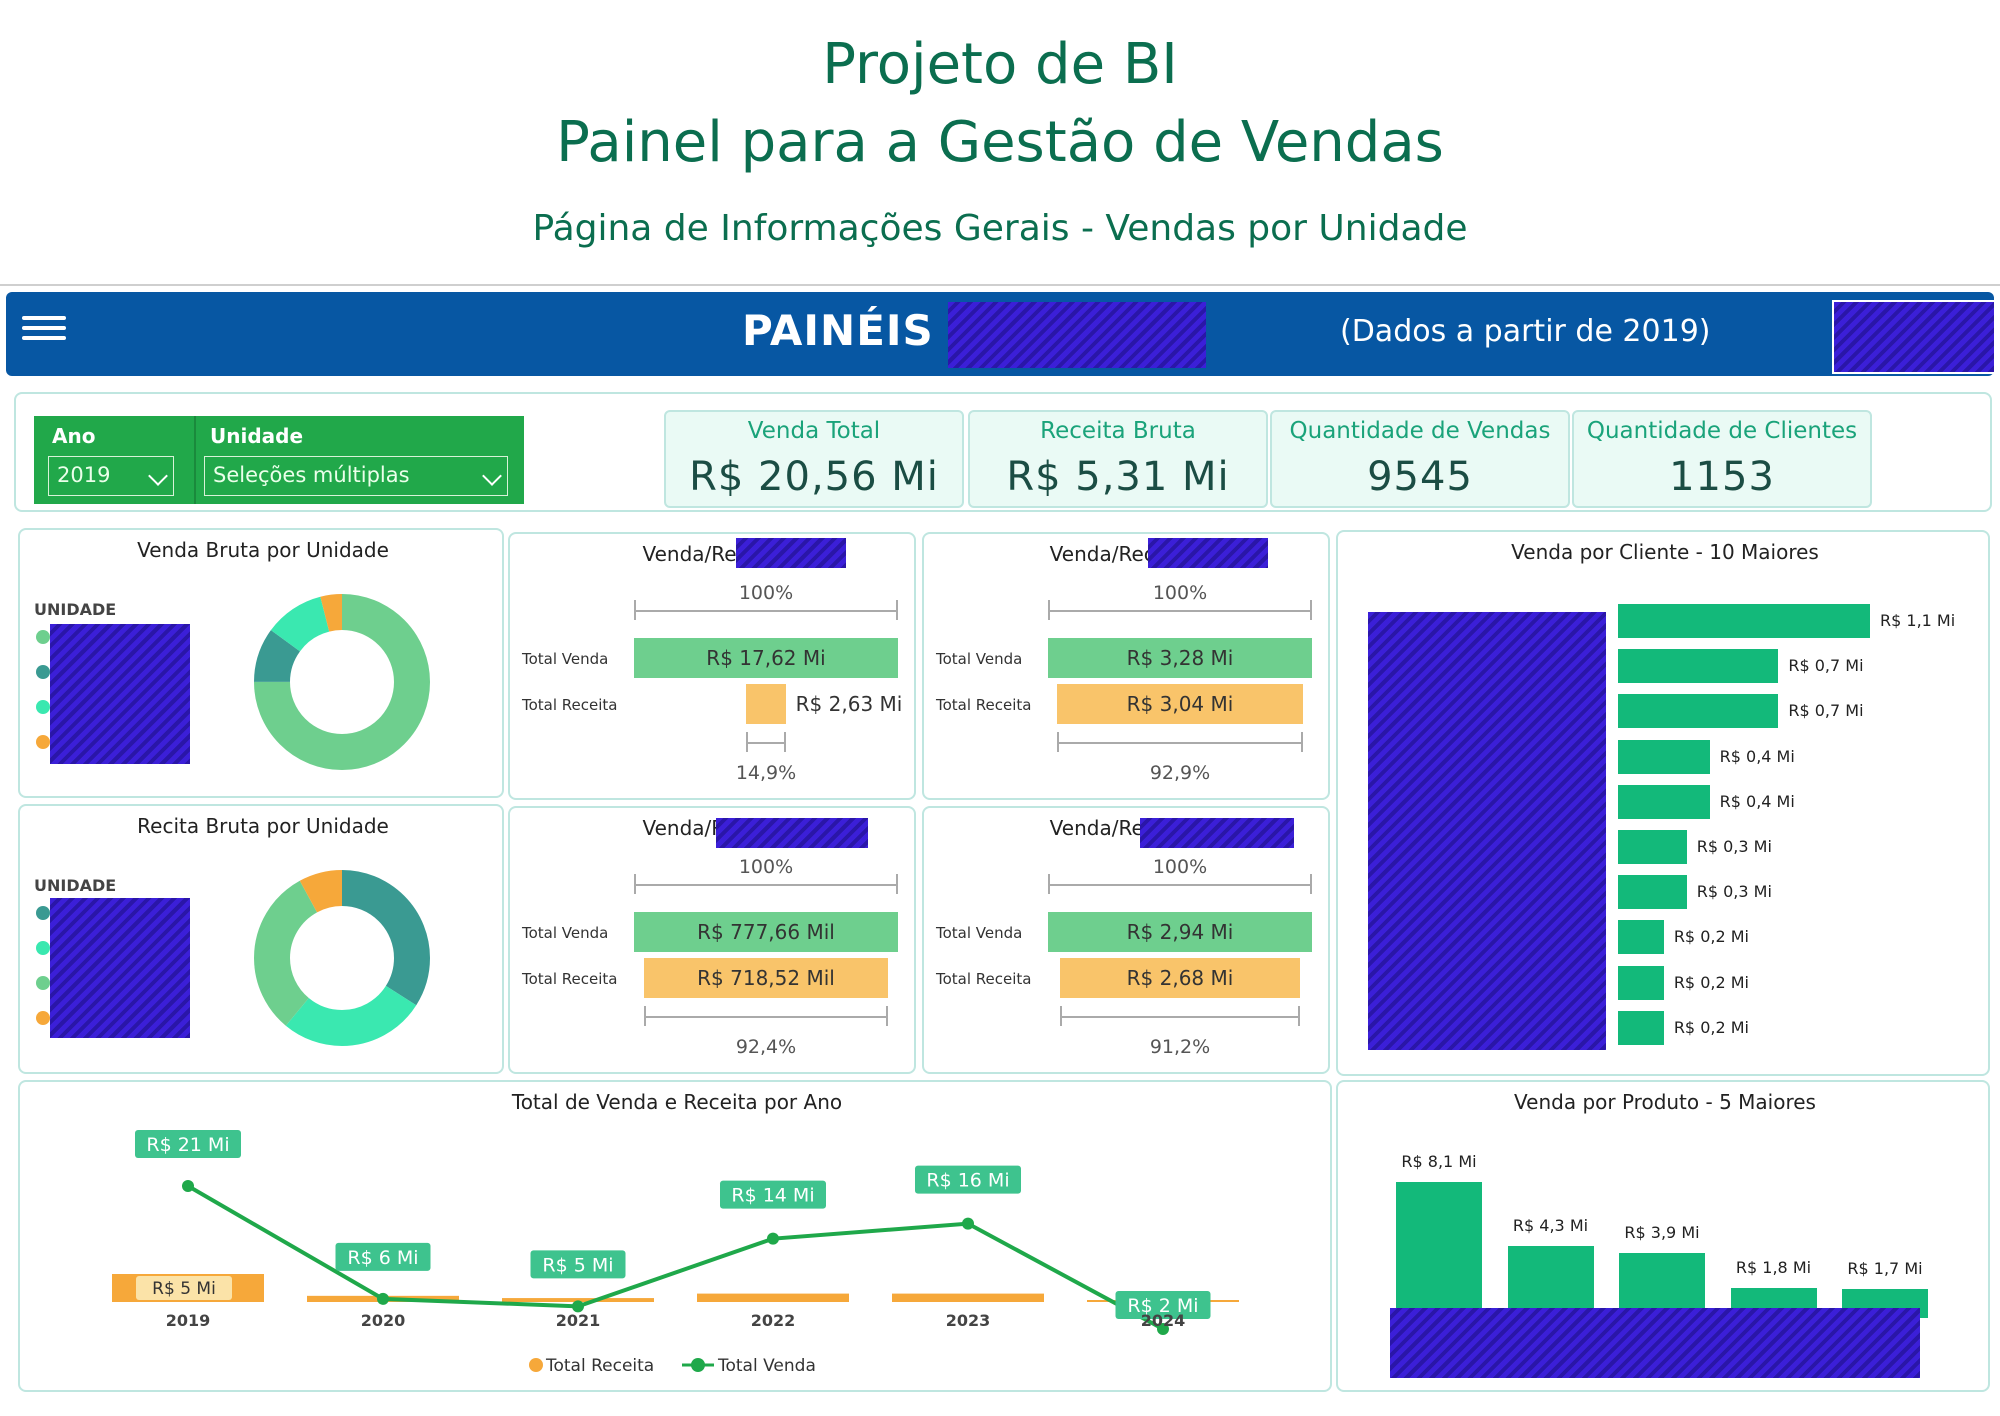 The width and height of the screenshot is (2000, 1416). What do you see at coordinates (814, 477) in the screenshot?
I see `kpi-value: R$ 20,56 Mi` at bounding box center [814, 477].